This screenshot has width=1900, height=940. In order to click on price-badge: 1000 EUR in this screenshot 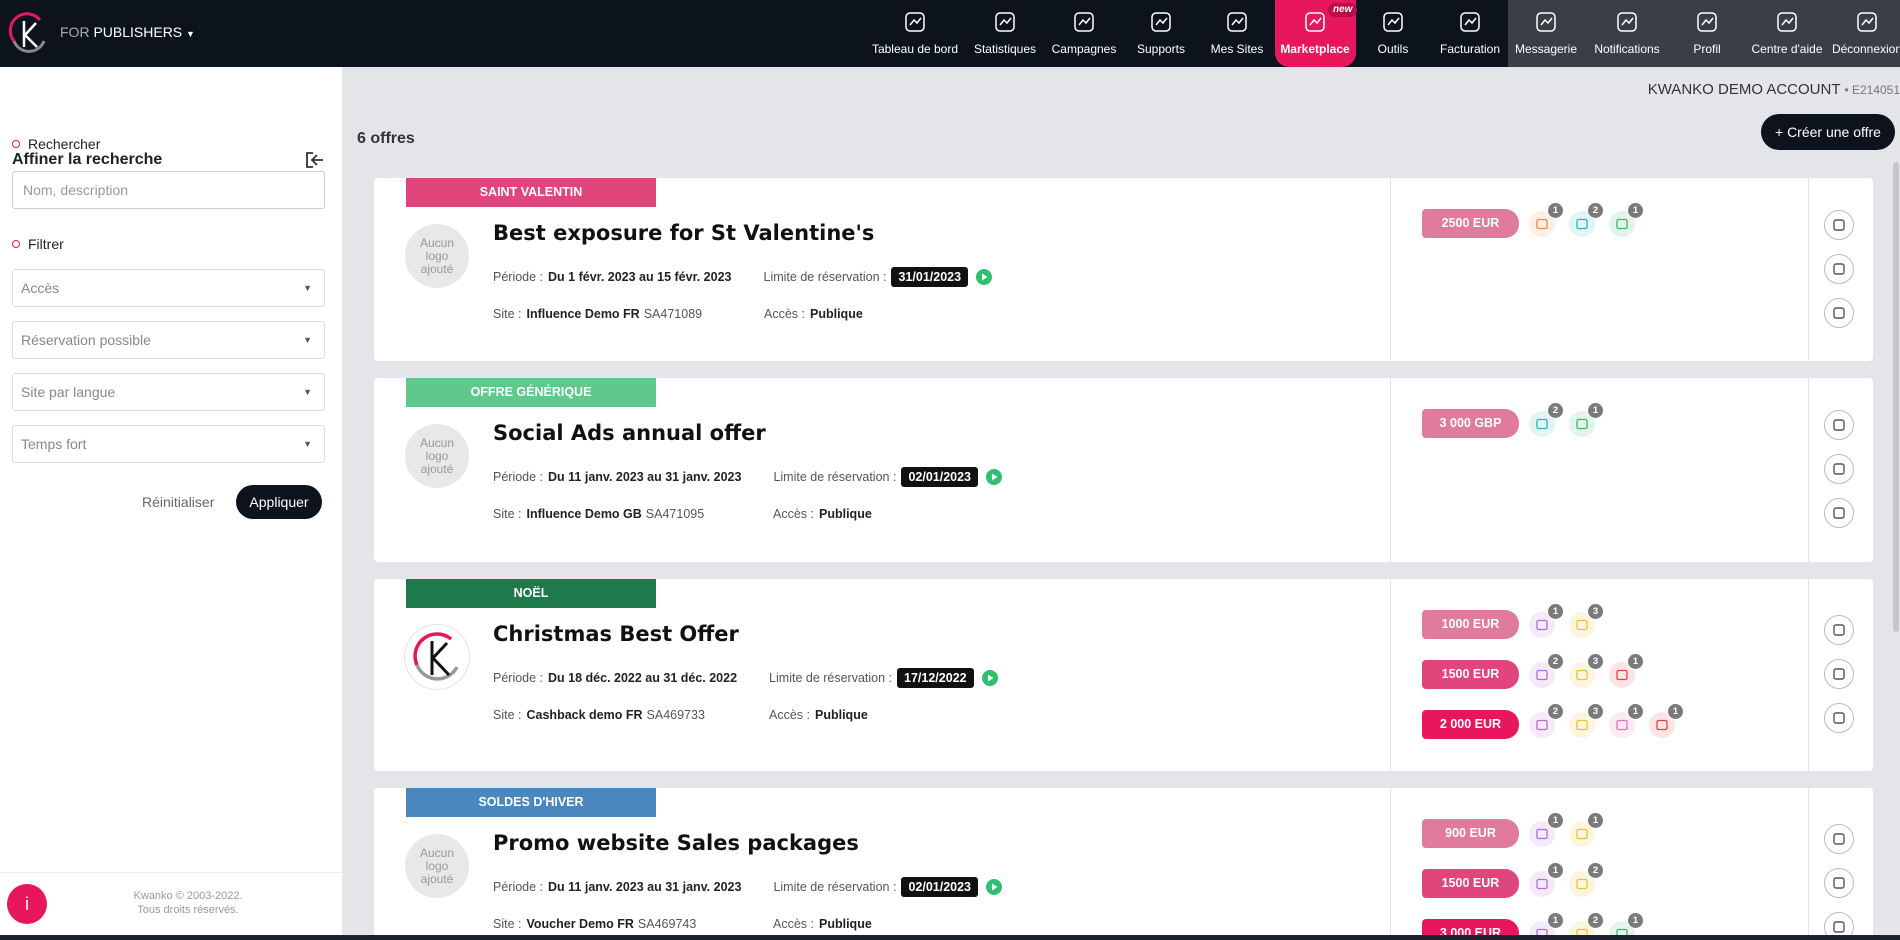, I will do `click(1470, 624)`.